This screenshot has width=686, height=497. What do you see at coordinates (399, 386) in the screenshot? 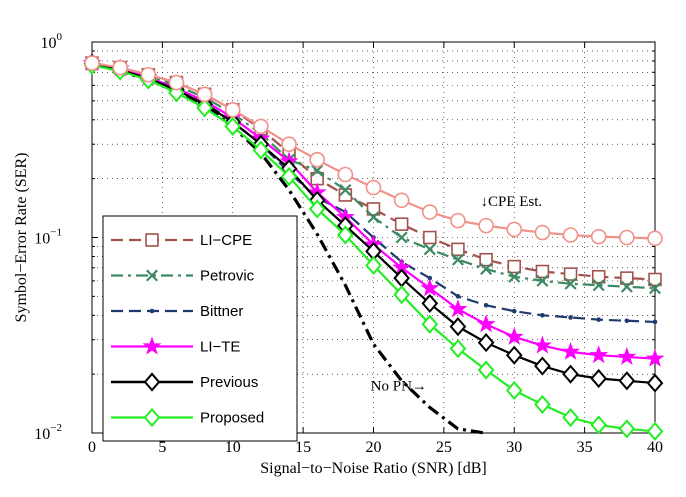
I see `annotation-1: No PN→` at bounding box center [399, 386].